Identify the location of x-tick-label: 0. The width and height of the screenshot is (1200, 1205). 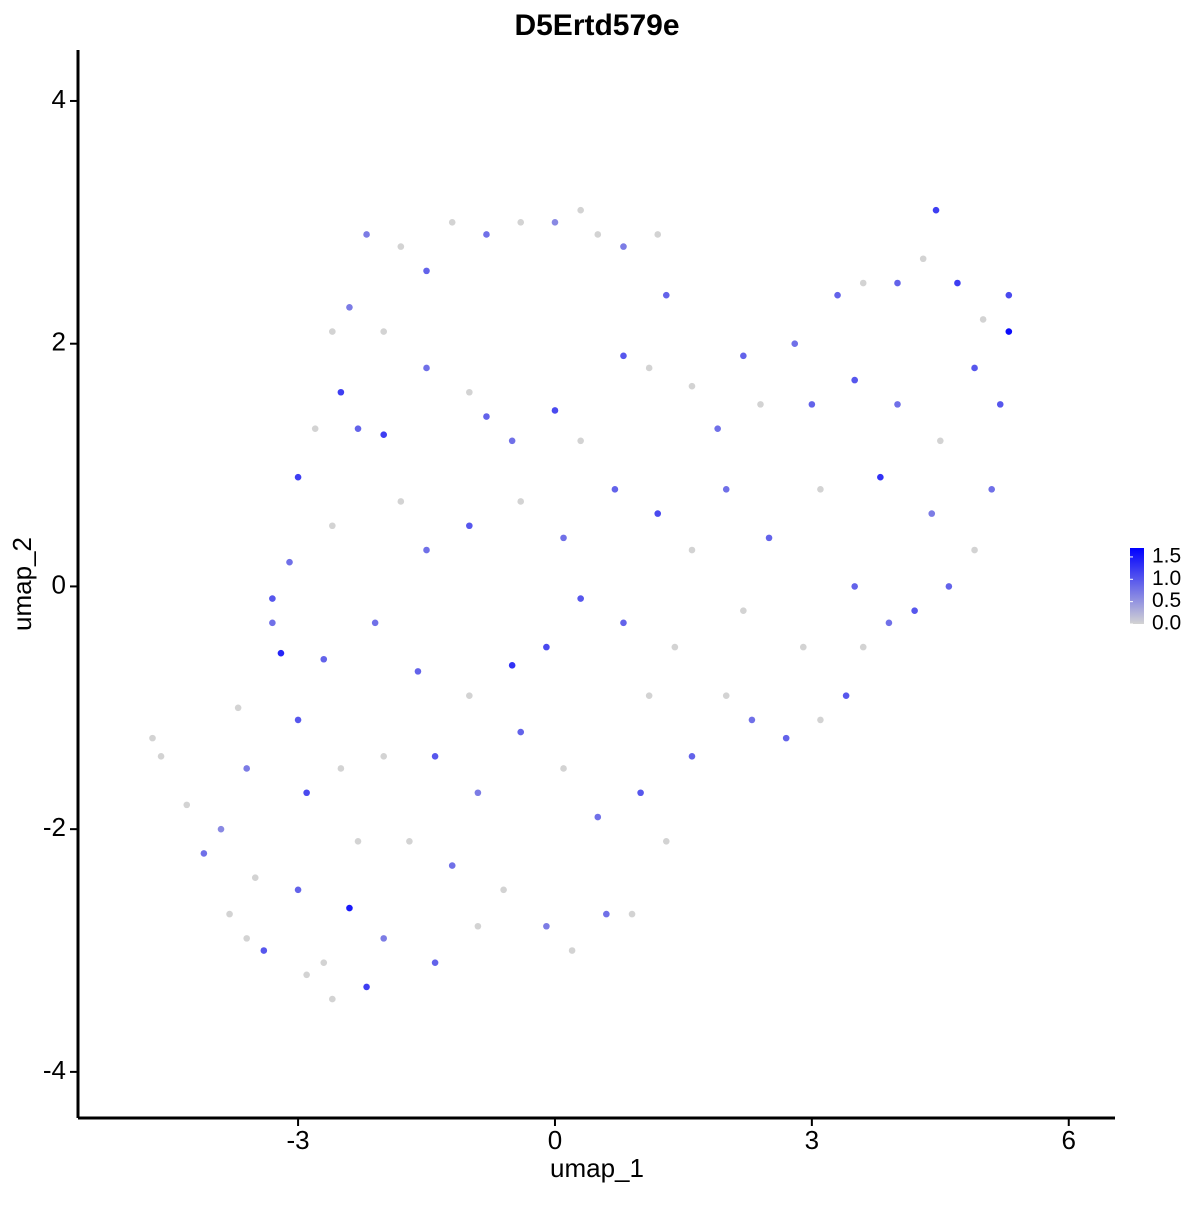
(555, 1140).